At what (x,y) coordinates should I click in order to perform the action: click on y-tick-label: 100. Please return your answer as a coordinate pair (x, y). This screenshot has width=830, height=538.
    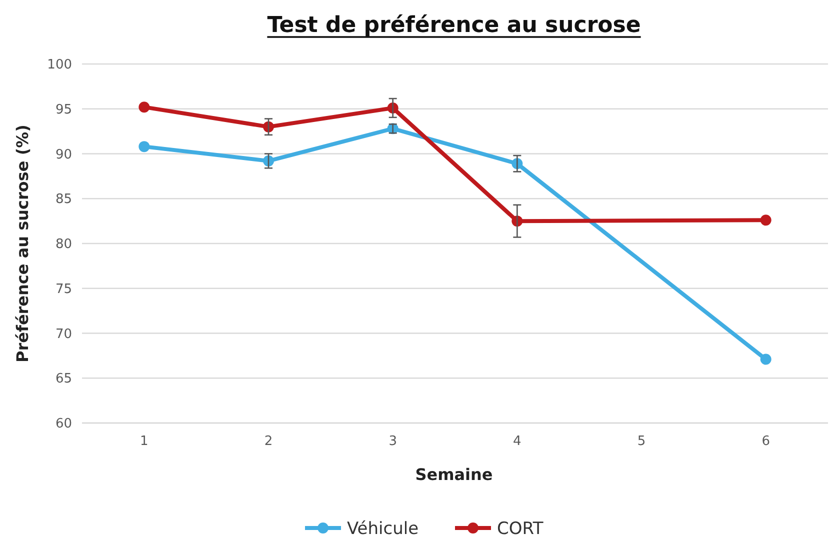
    Looking at the image, I should click on (59, 65).